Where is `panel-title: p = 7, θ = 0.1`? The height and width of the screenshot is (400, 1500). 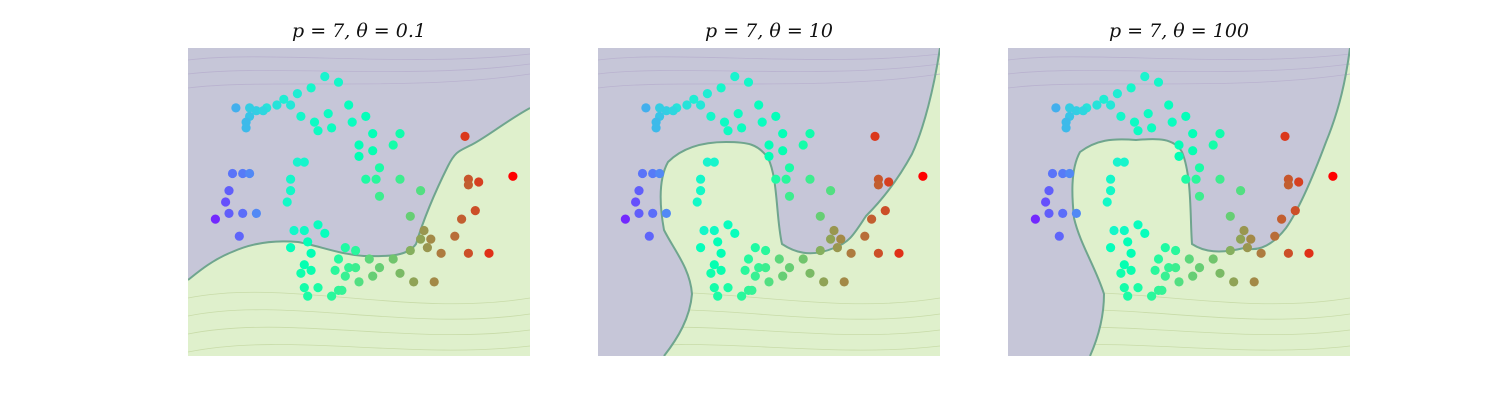 panel-title: p = 7, θ = 0.1 is located at coordinates (359, 31).